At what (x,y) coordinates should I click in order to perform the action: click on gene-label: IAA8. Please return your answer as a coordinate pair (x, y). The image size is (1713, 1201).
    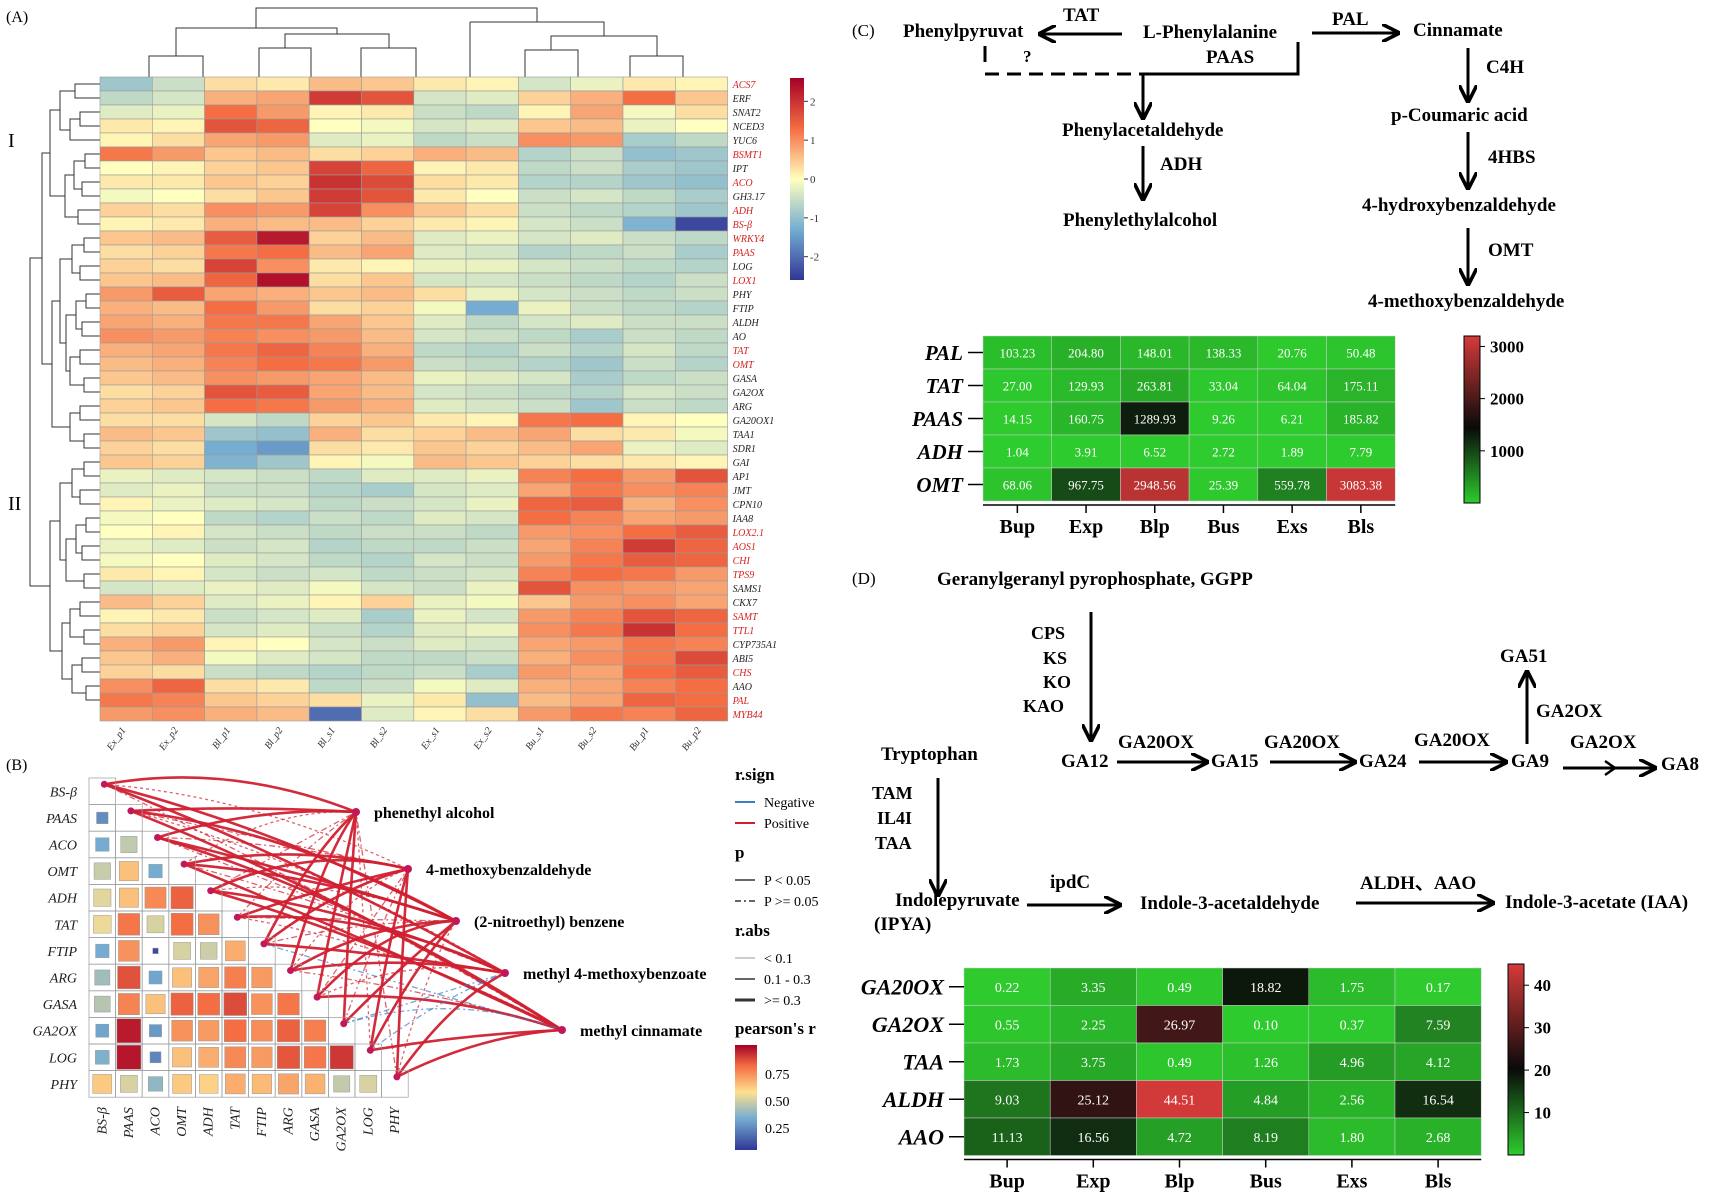
    Looking at the image, I should click on (743, 519).